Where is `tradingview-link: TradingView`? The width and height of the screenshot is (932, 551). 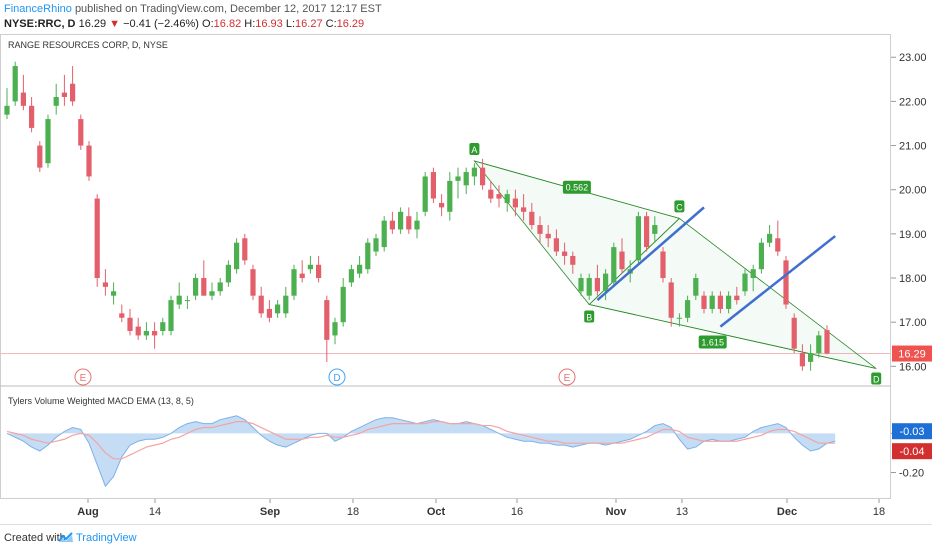
tradingview-link: TradingView is located at coordinates (106, 538).